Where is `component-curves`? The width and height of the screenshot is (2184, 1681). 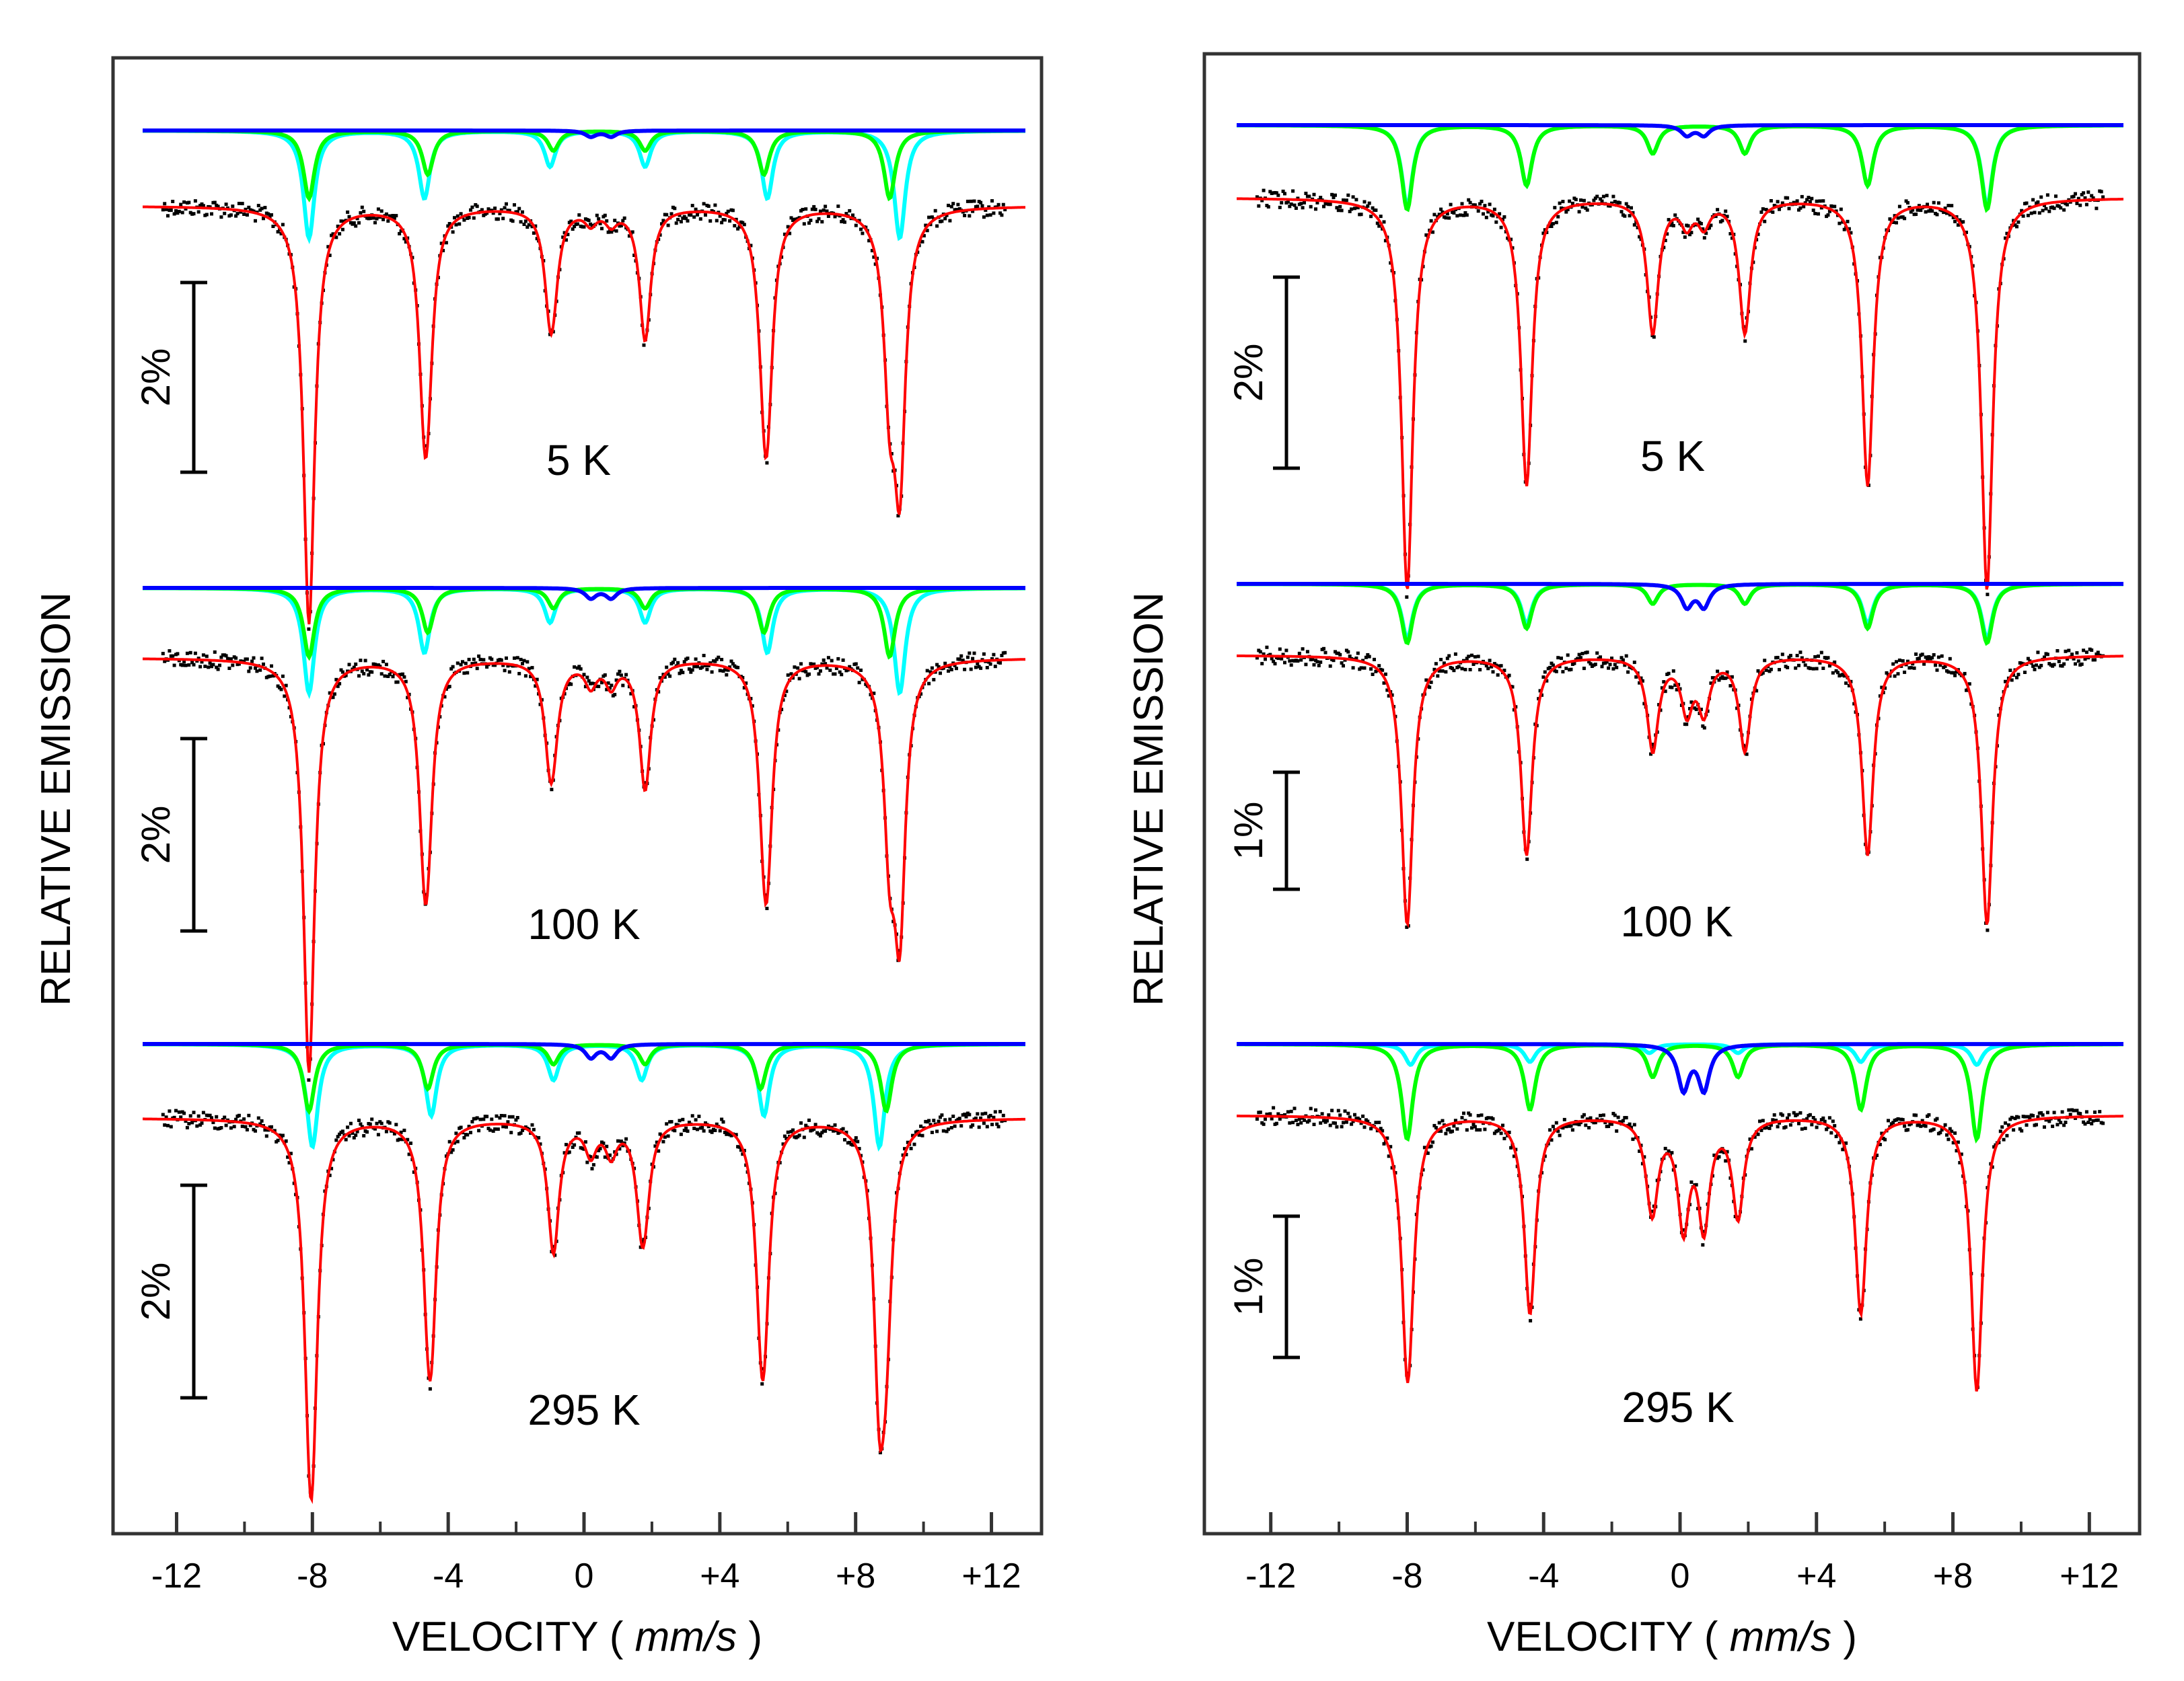
component-curves is located at coordinates (584, 643).